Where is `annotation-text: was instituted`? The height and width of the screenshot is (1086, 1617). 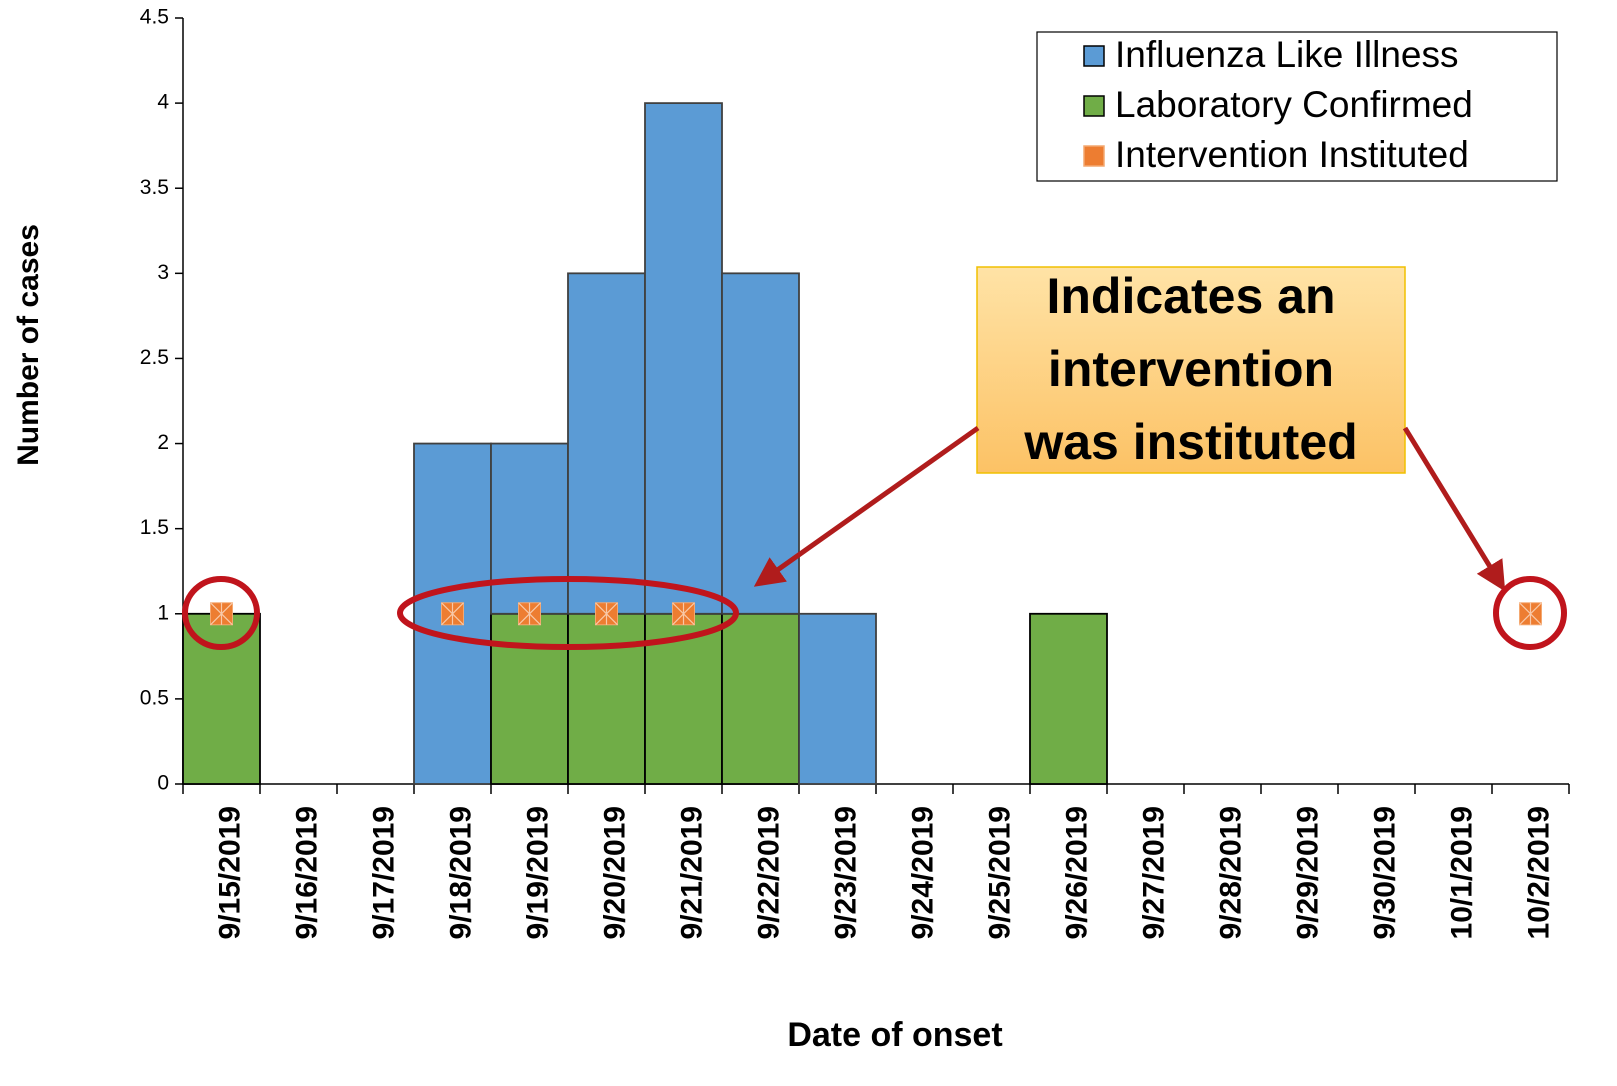 annotation-text: was instituted is located at coordinates (1190, 442).